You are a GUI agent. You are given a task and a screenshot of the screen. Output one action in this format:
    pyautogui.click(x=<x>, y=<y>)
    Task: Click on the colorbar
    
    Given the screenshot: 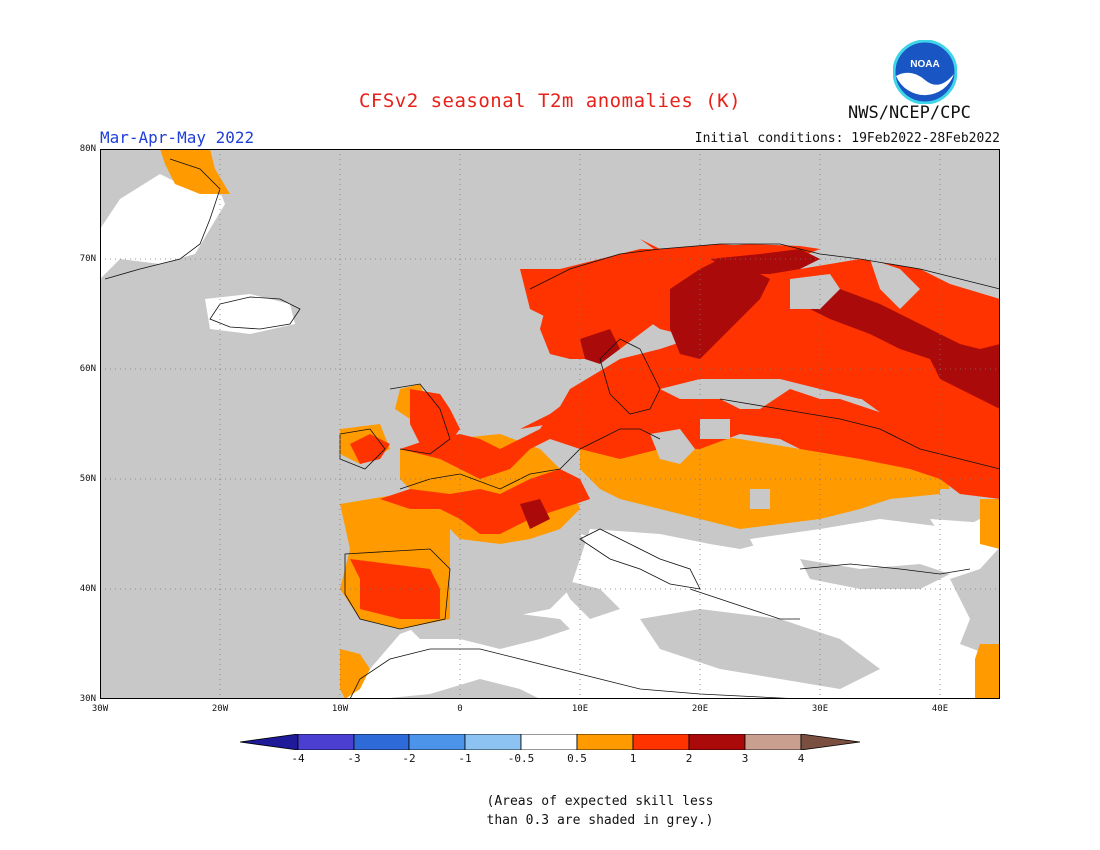 What is the action you would take?
    pyautogui.click(x=550, y=742)
    